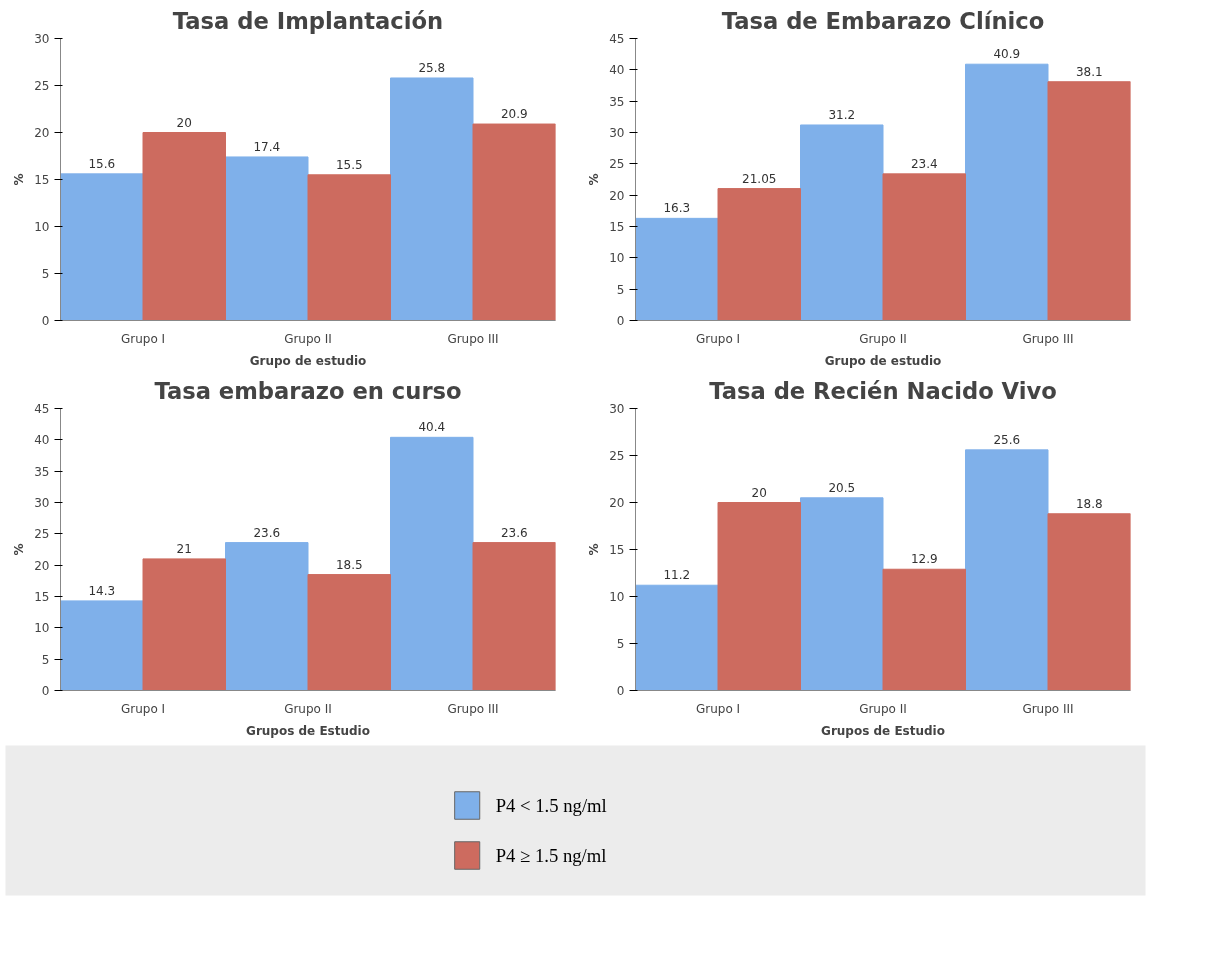  I want to click on data-label: 11.2, so click(677, 575).